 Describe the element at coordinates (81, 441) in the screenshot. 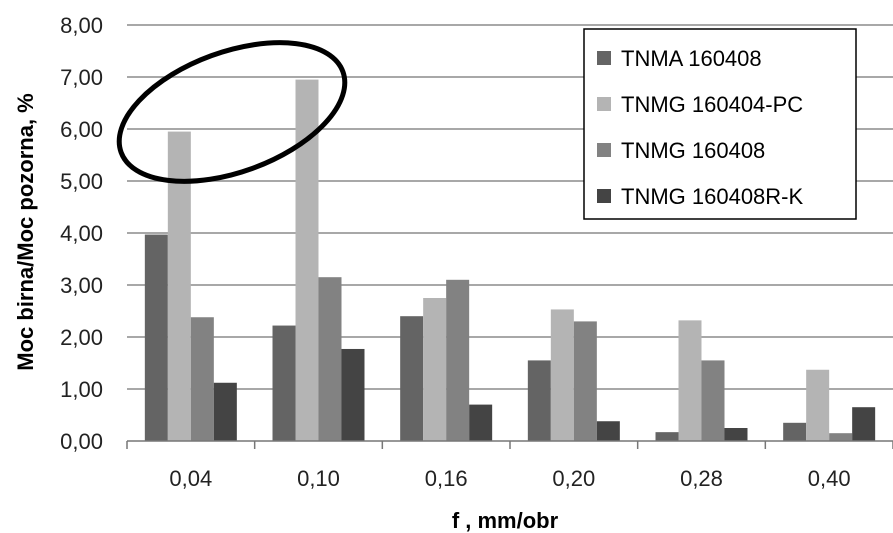

I see `y-tick-label: 0,00` at that location.